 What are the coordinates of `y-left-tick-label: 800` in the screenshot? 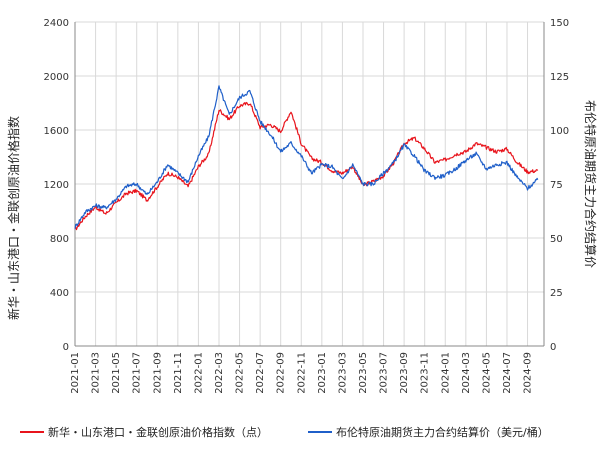 It's located at (59, 239).